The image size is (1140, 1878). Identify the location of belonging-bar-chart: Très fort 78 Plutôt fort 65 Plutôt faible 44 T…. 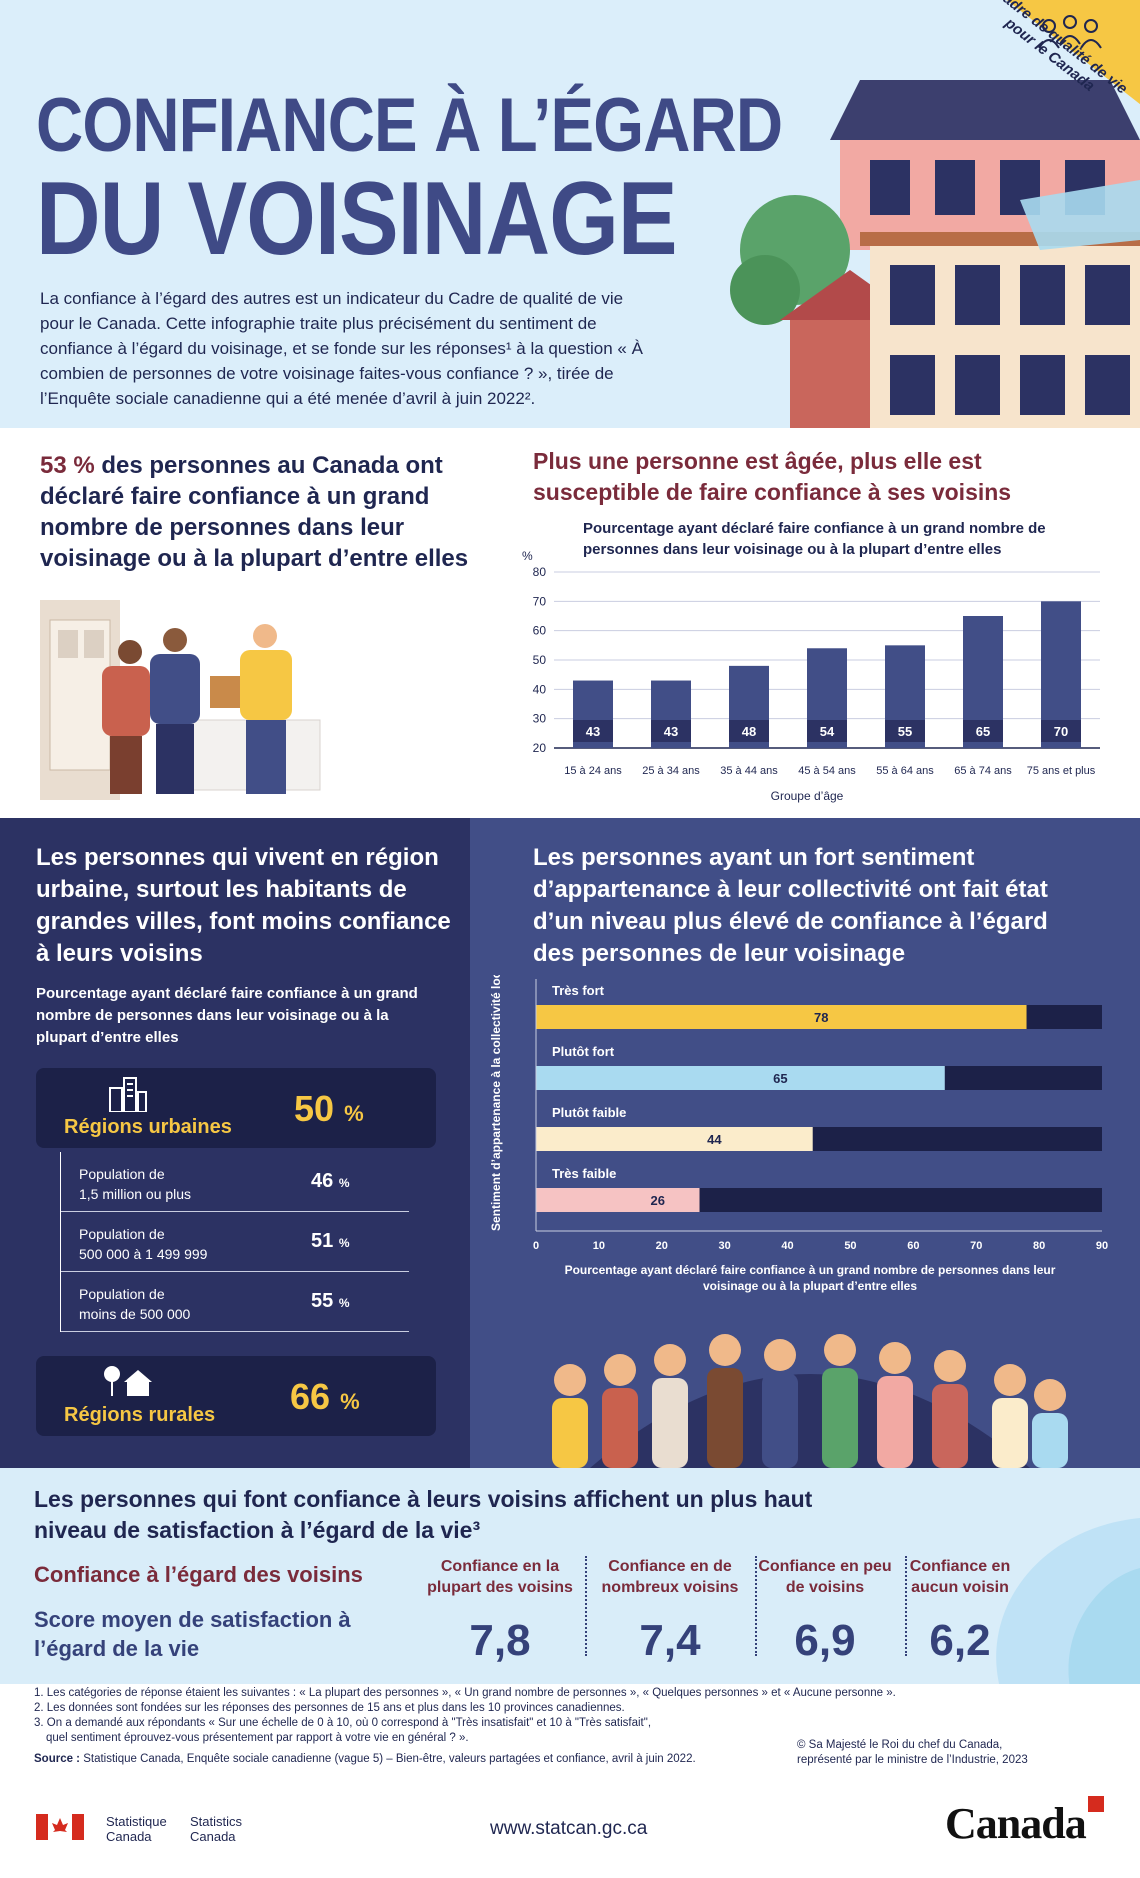
(798, 1134).